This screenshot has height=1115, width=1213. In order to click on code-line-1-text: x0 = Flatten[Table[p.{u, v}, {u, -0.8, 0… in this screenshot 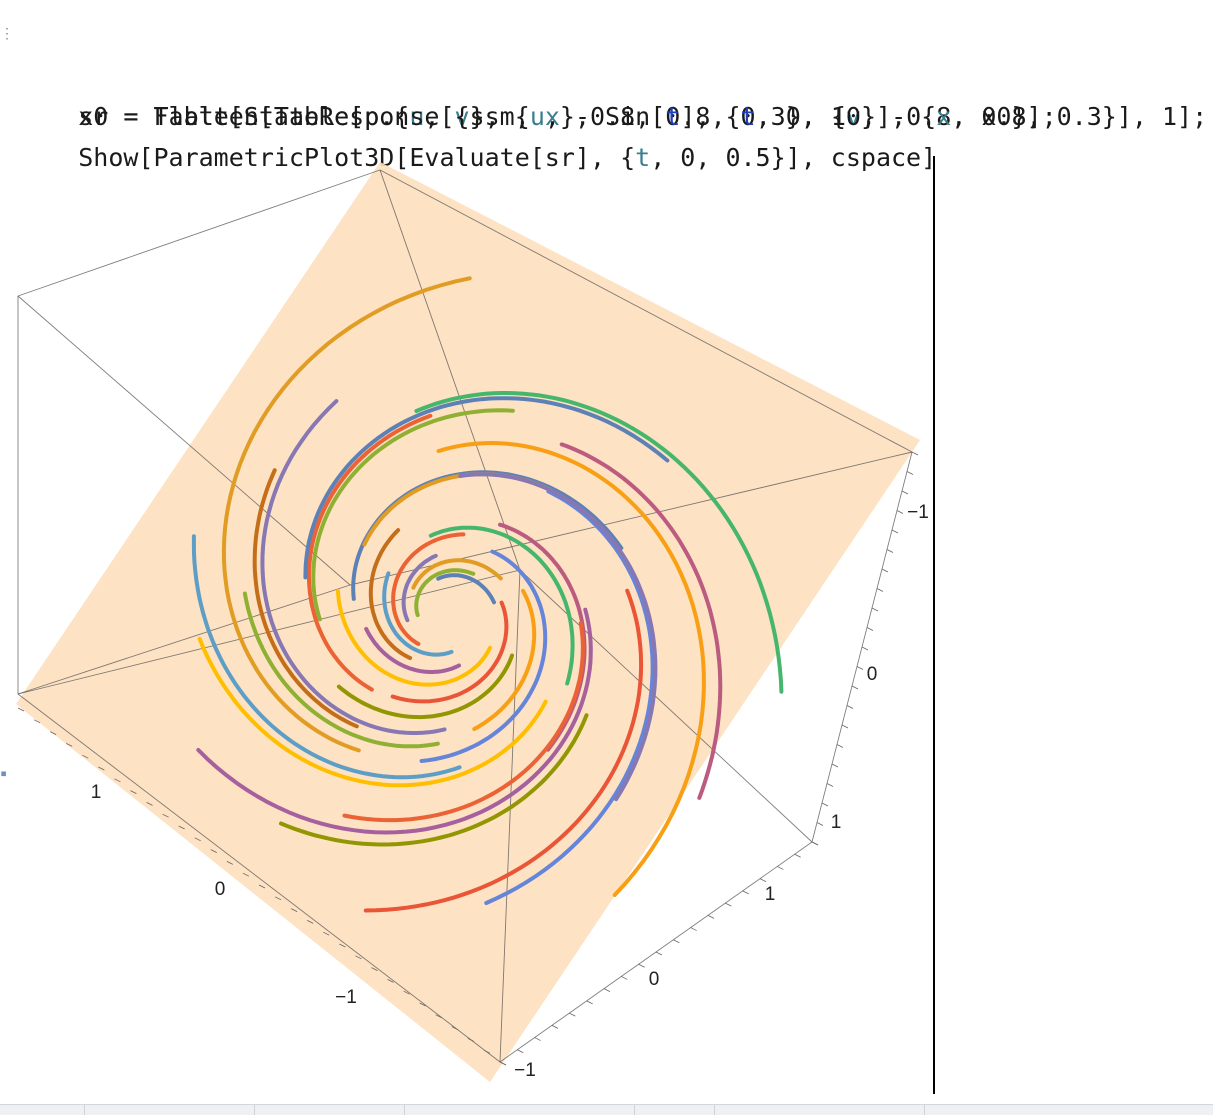, I will do `click(642, 116)`.